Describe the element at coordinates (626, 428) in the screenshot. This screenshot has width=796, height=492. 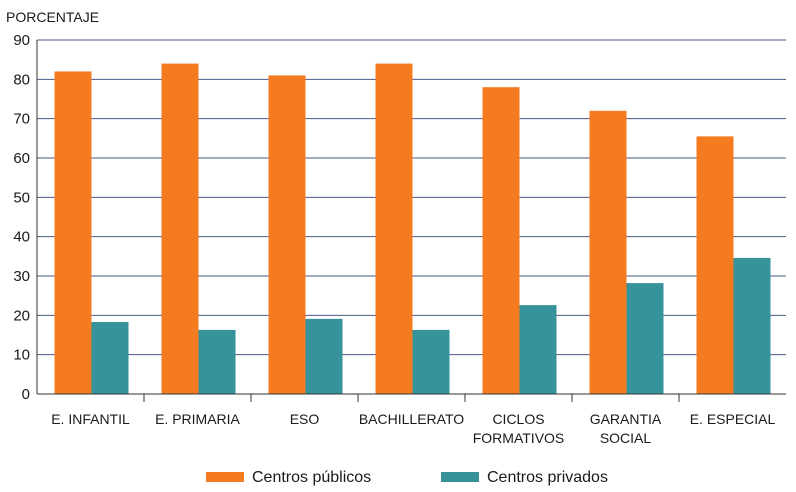
I see `x-tick-label: GARANTIA SOCIAL` at that location.